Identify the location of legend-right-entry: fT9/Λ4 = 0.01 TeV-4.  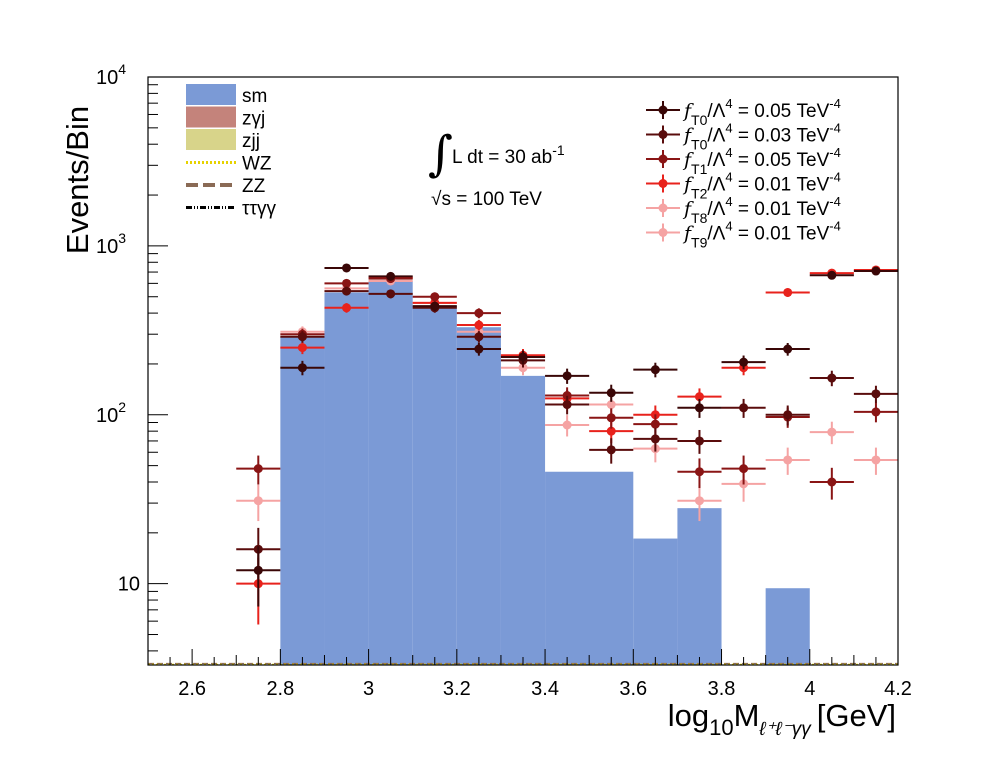
(743, 235).